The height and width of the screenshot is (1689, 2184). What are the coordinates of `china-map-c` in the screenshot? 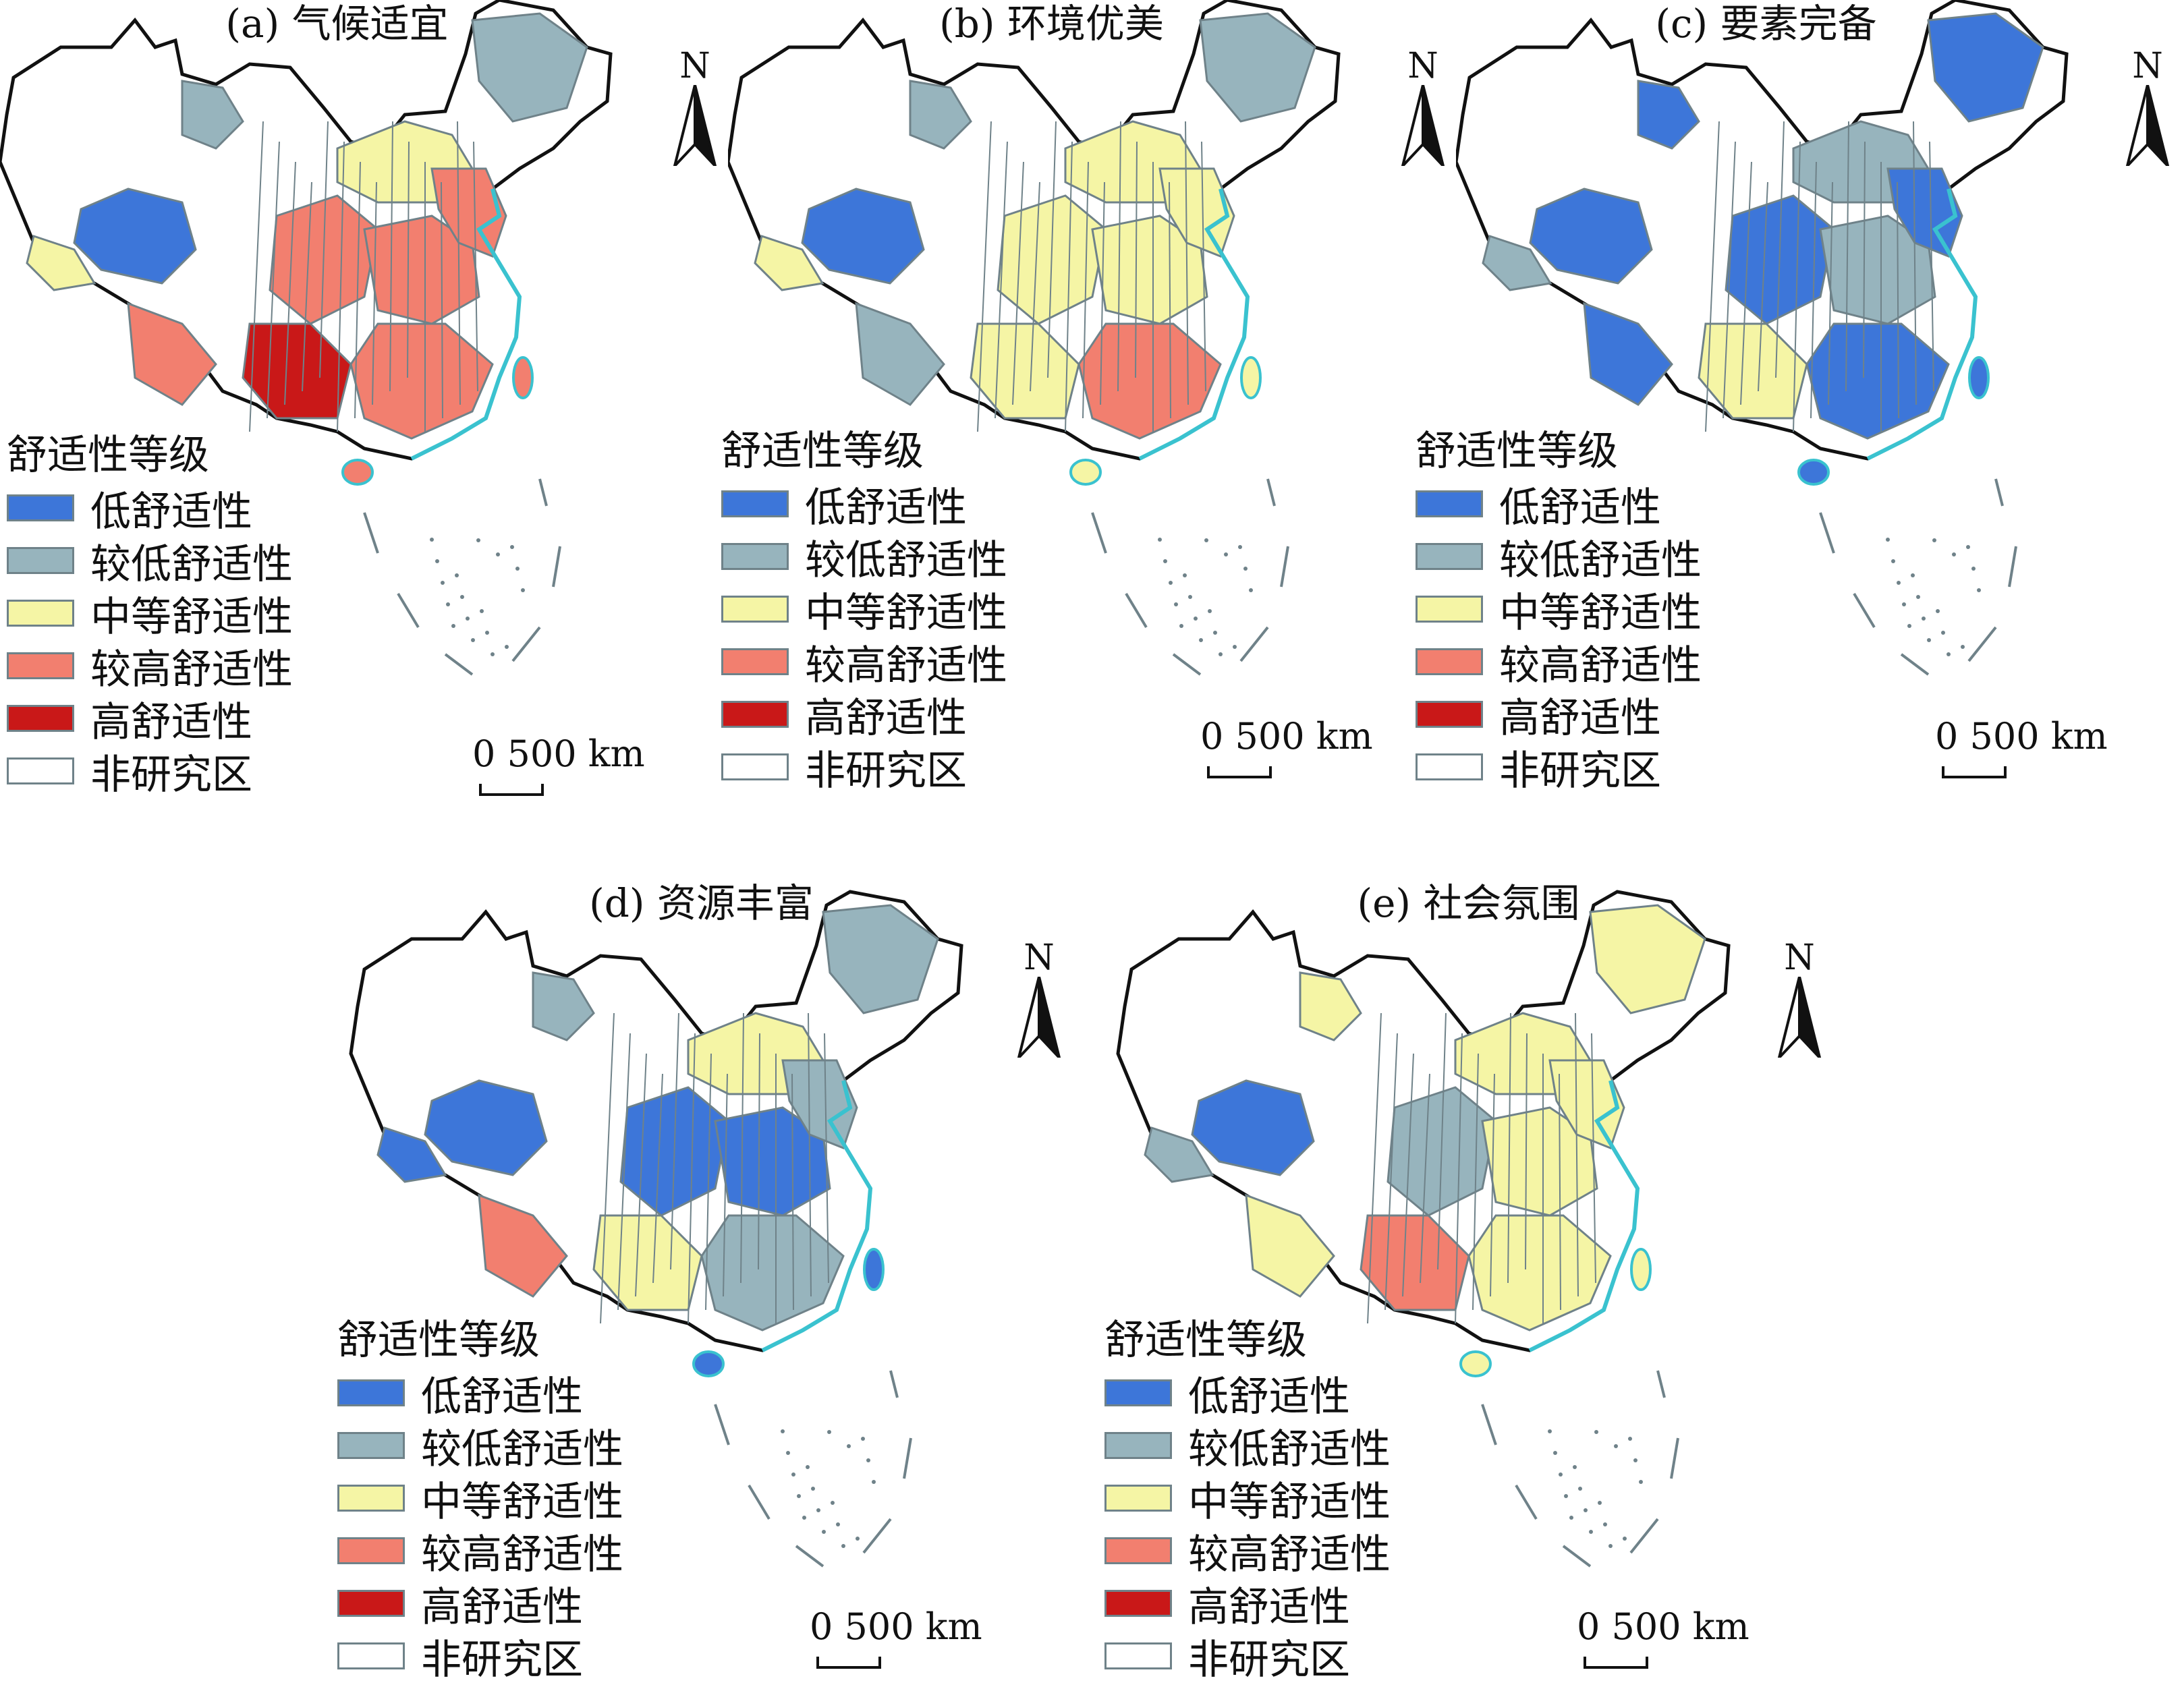 It's located at (1762, 338).